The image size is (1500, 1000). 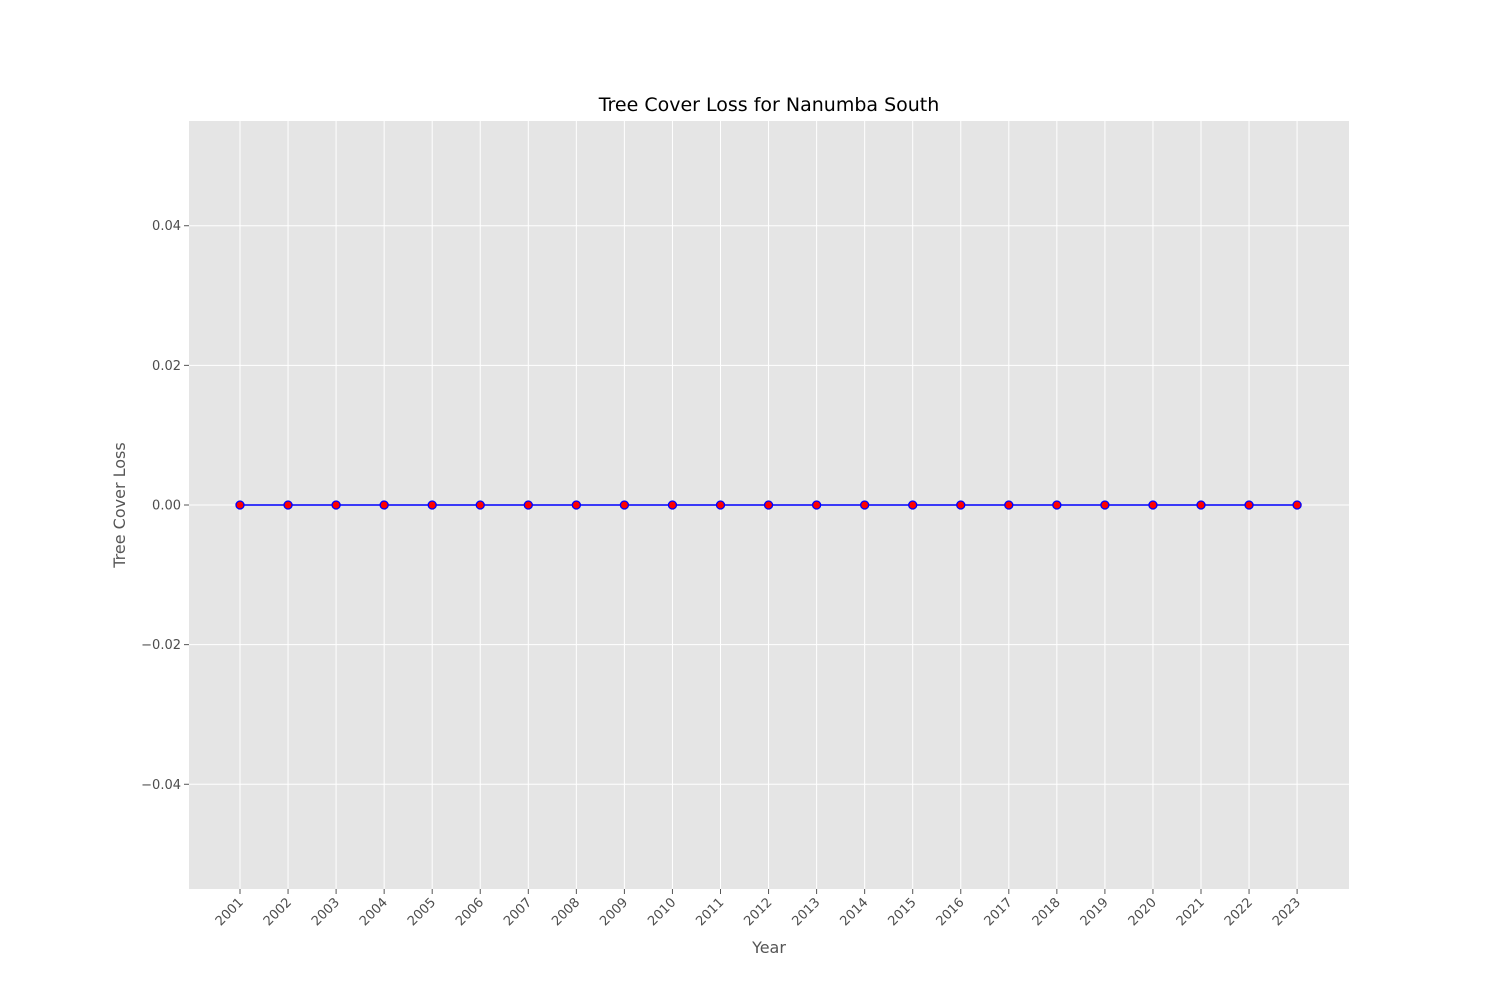 What do you see at coordinates (768, 947) in the screenshot?
I see `x-axis-label: Year` at bounding box center [768, 947].